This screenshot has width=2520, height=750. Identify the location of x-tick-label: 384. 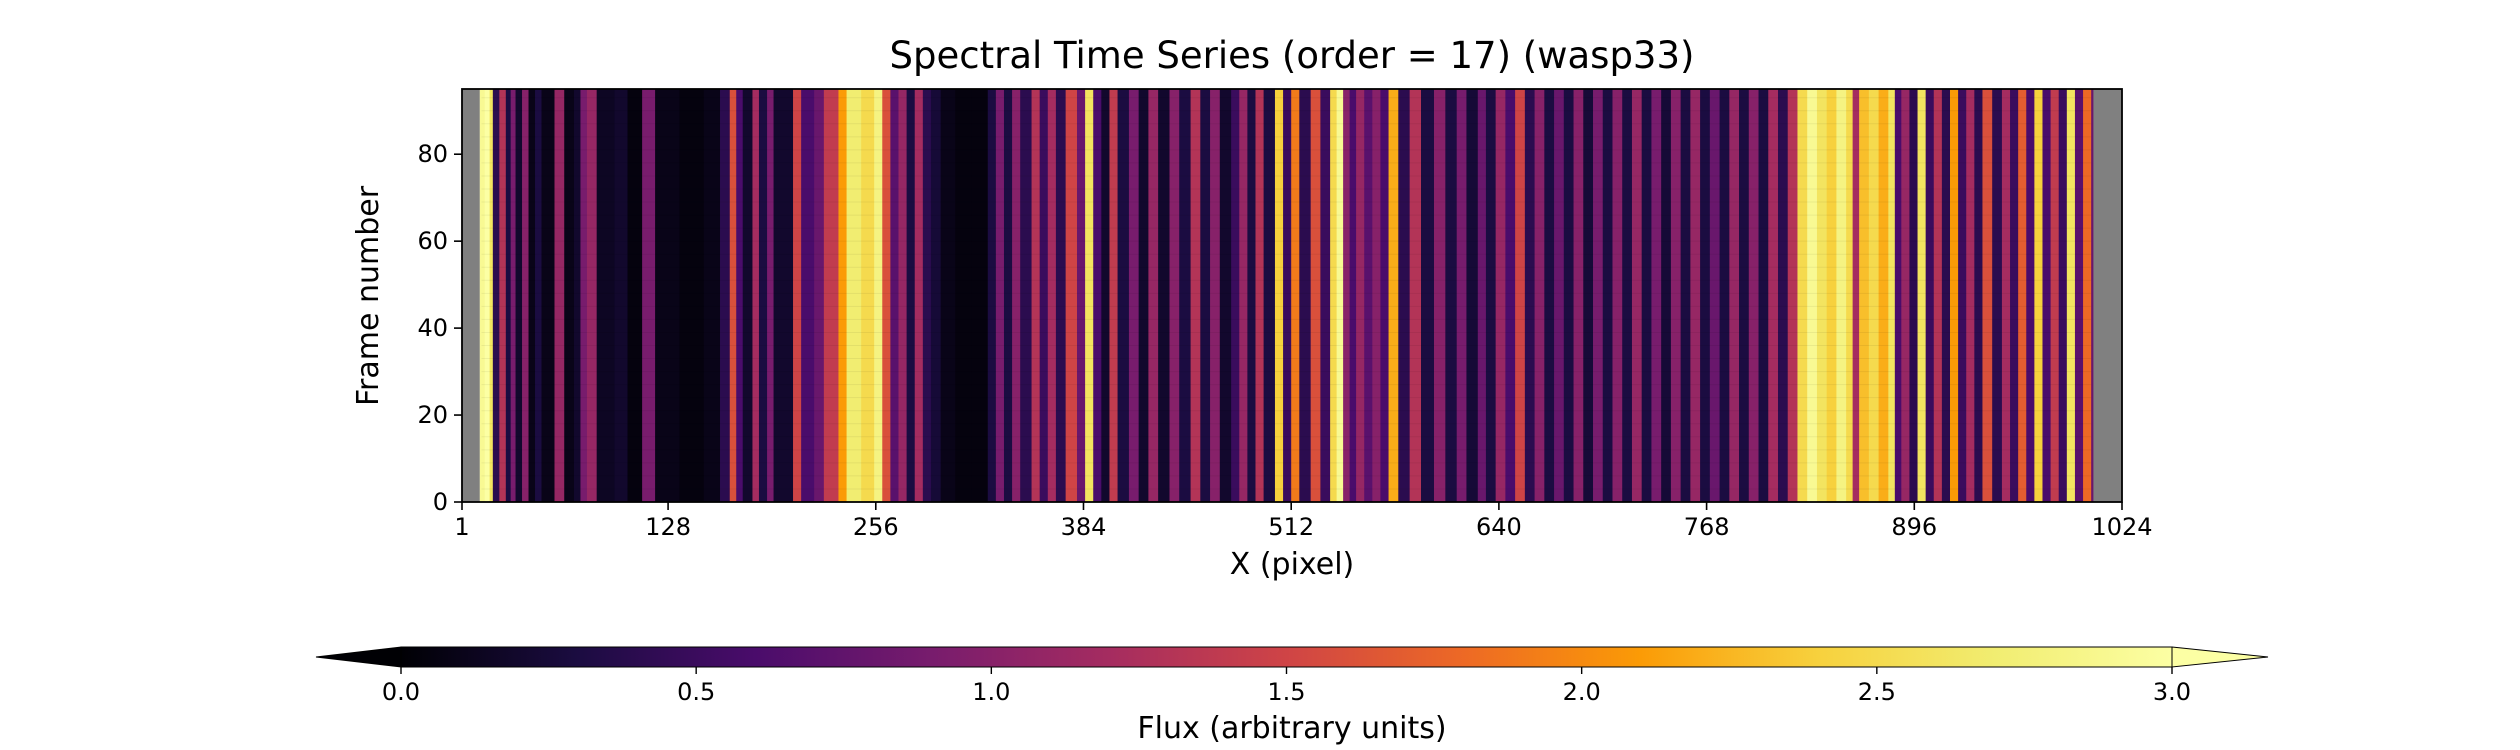
(1084, 527).